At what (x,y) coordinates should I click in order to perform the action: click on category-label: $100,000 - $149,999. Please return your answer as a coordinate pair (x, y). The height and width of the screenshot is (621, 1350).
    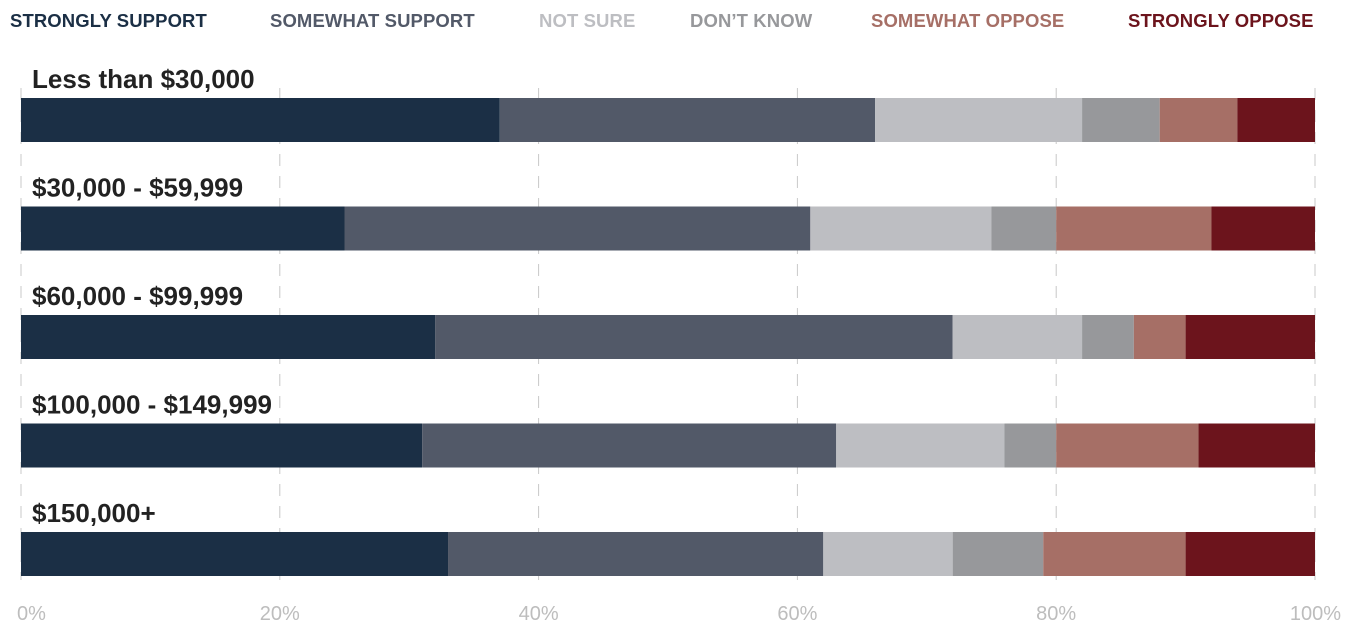
    Looking at the image, I should click on (152, 405).